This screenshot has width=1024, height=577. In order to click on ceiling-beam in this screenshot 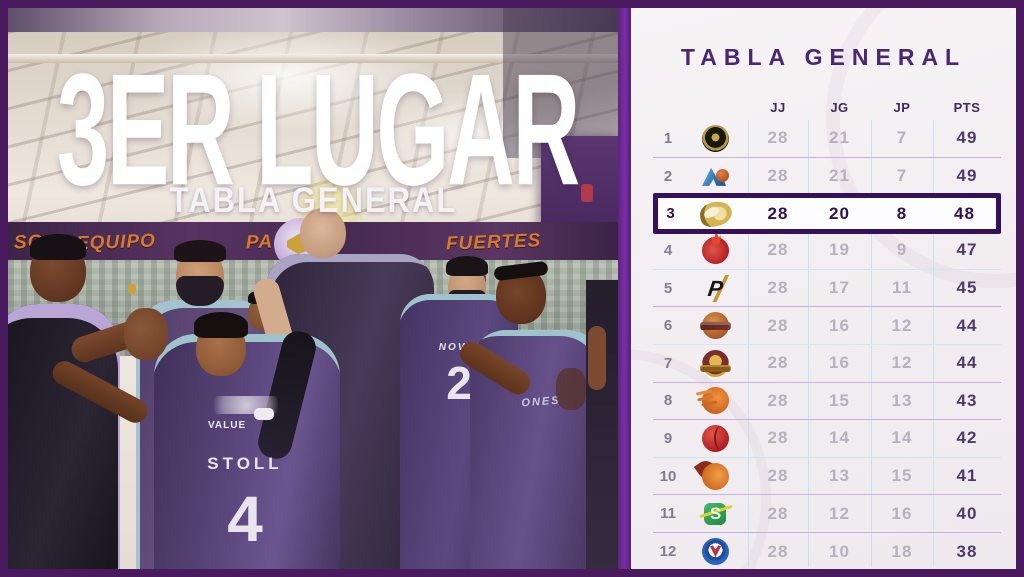, I will do `click(313, 58)`.